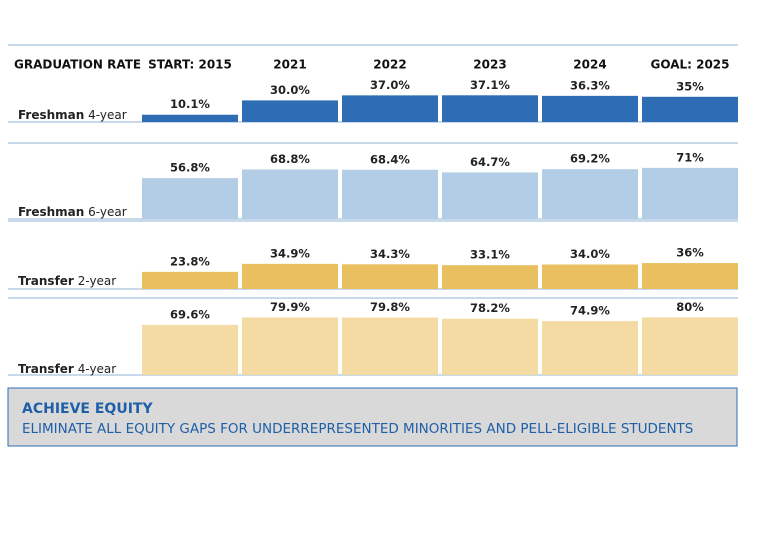  I want to click on value-label: 69.6%, so click(190, 314).